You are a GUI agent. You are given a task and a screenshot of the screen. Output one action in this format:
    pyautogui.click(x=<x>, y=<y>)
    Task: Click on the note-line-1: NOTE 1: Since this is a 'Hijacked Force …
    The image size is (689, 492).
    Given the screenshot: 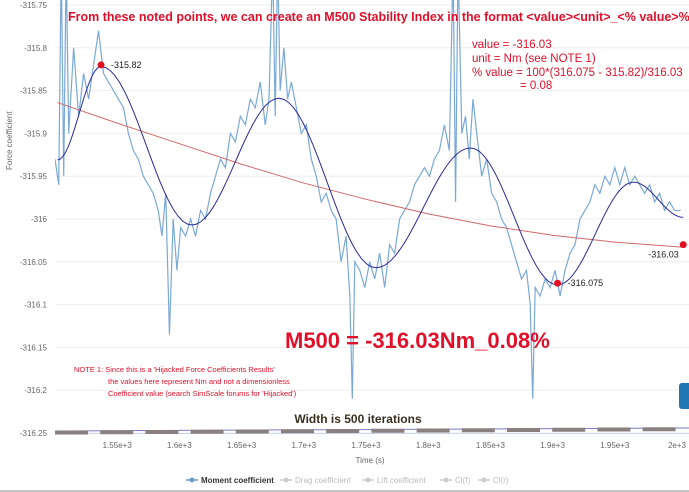 What is the action you would take?
    pyautogui.click(x=174, y=369)
    